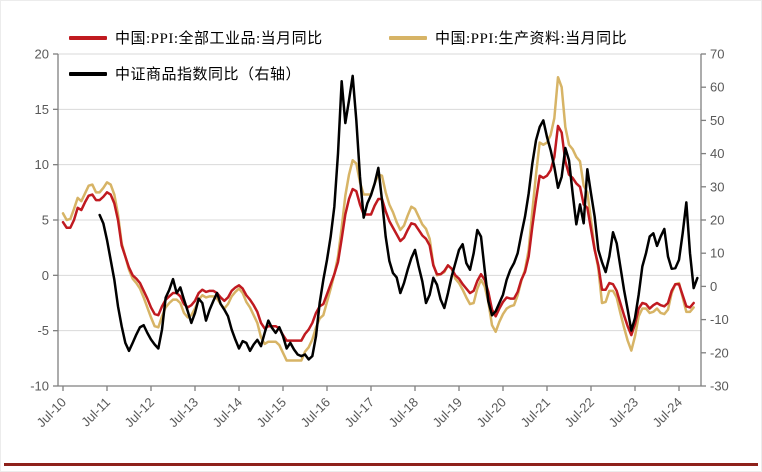 The height and width of the screenshot is (472, 762). Describe the element at coordinates (719, 319) in the screenshot. I see `y-right-tick-label: -10` at that location.